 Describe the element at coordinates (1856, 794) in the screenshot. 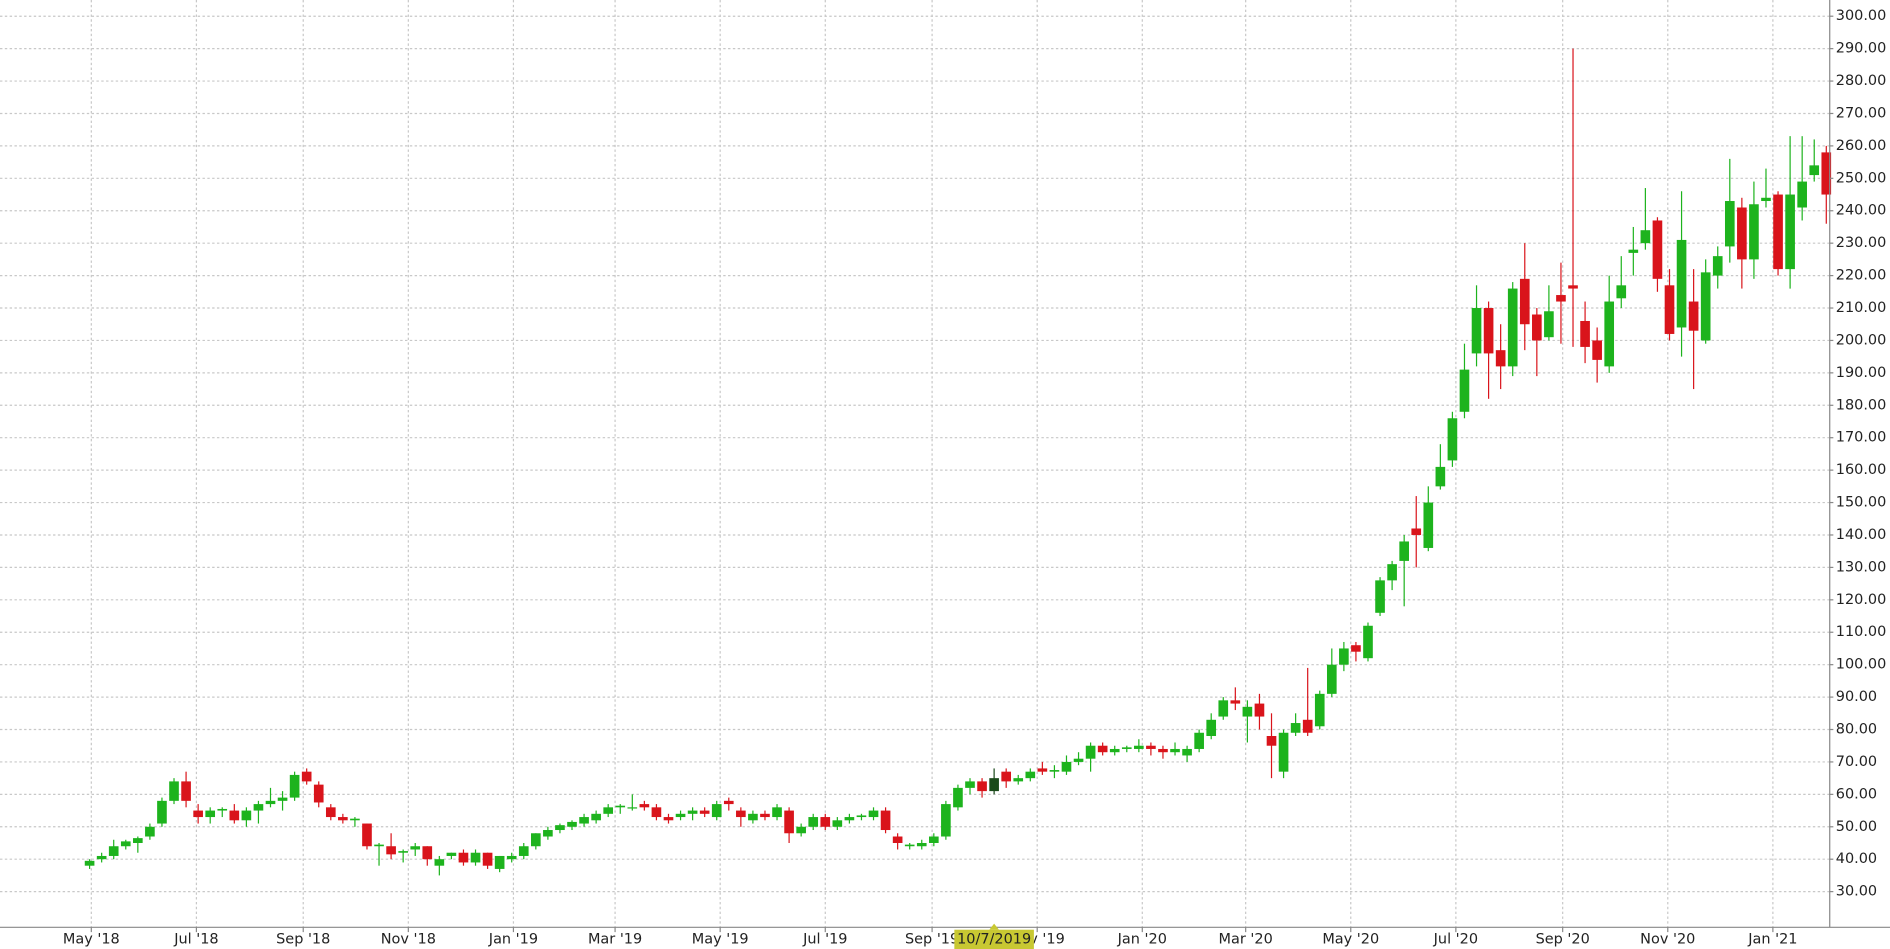

I see `y-tick-label: 60.00` at that location.